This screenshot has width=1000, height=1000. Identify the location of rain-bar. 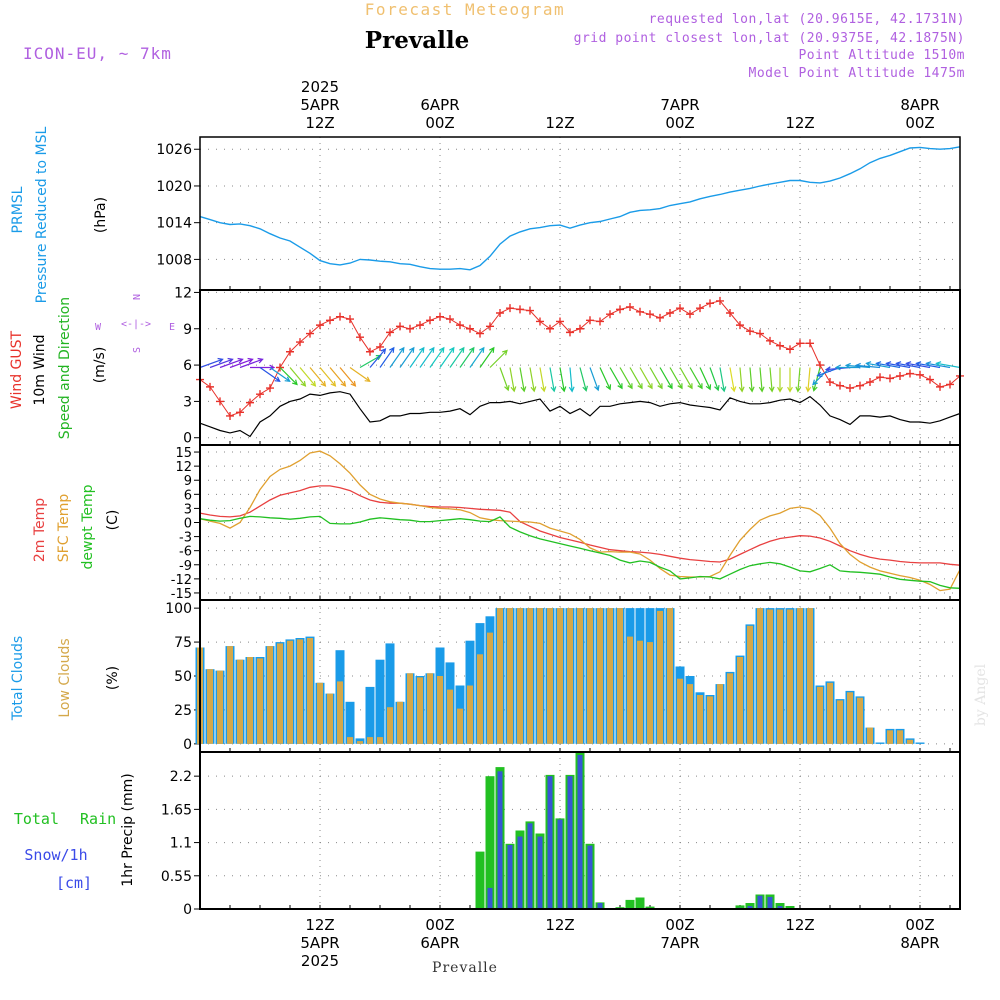
(740, 907).